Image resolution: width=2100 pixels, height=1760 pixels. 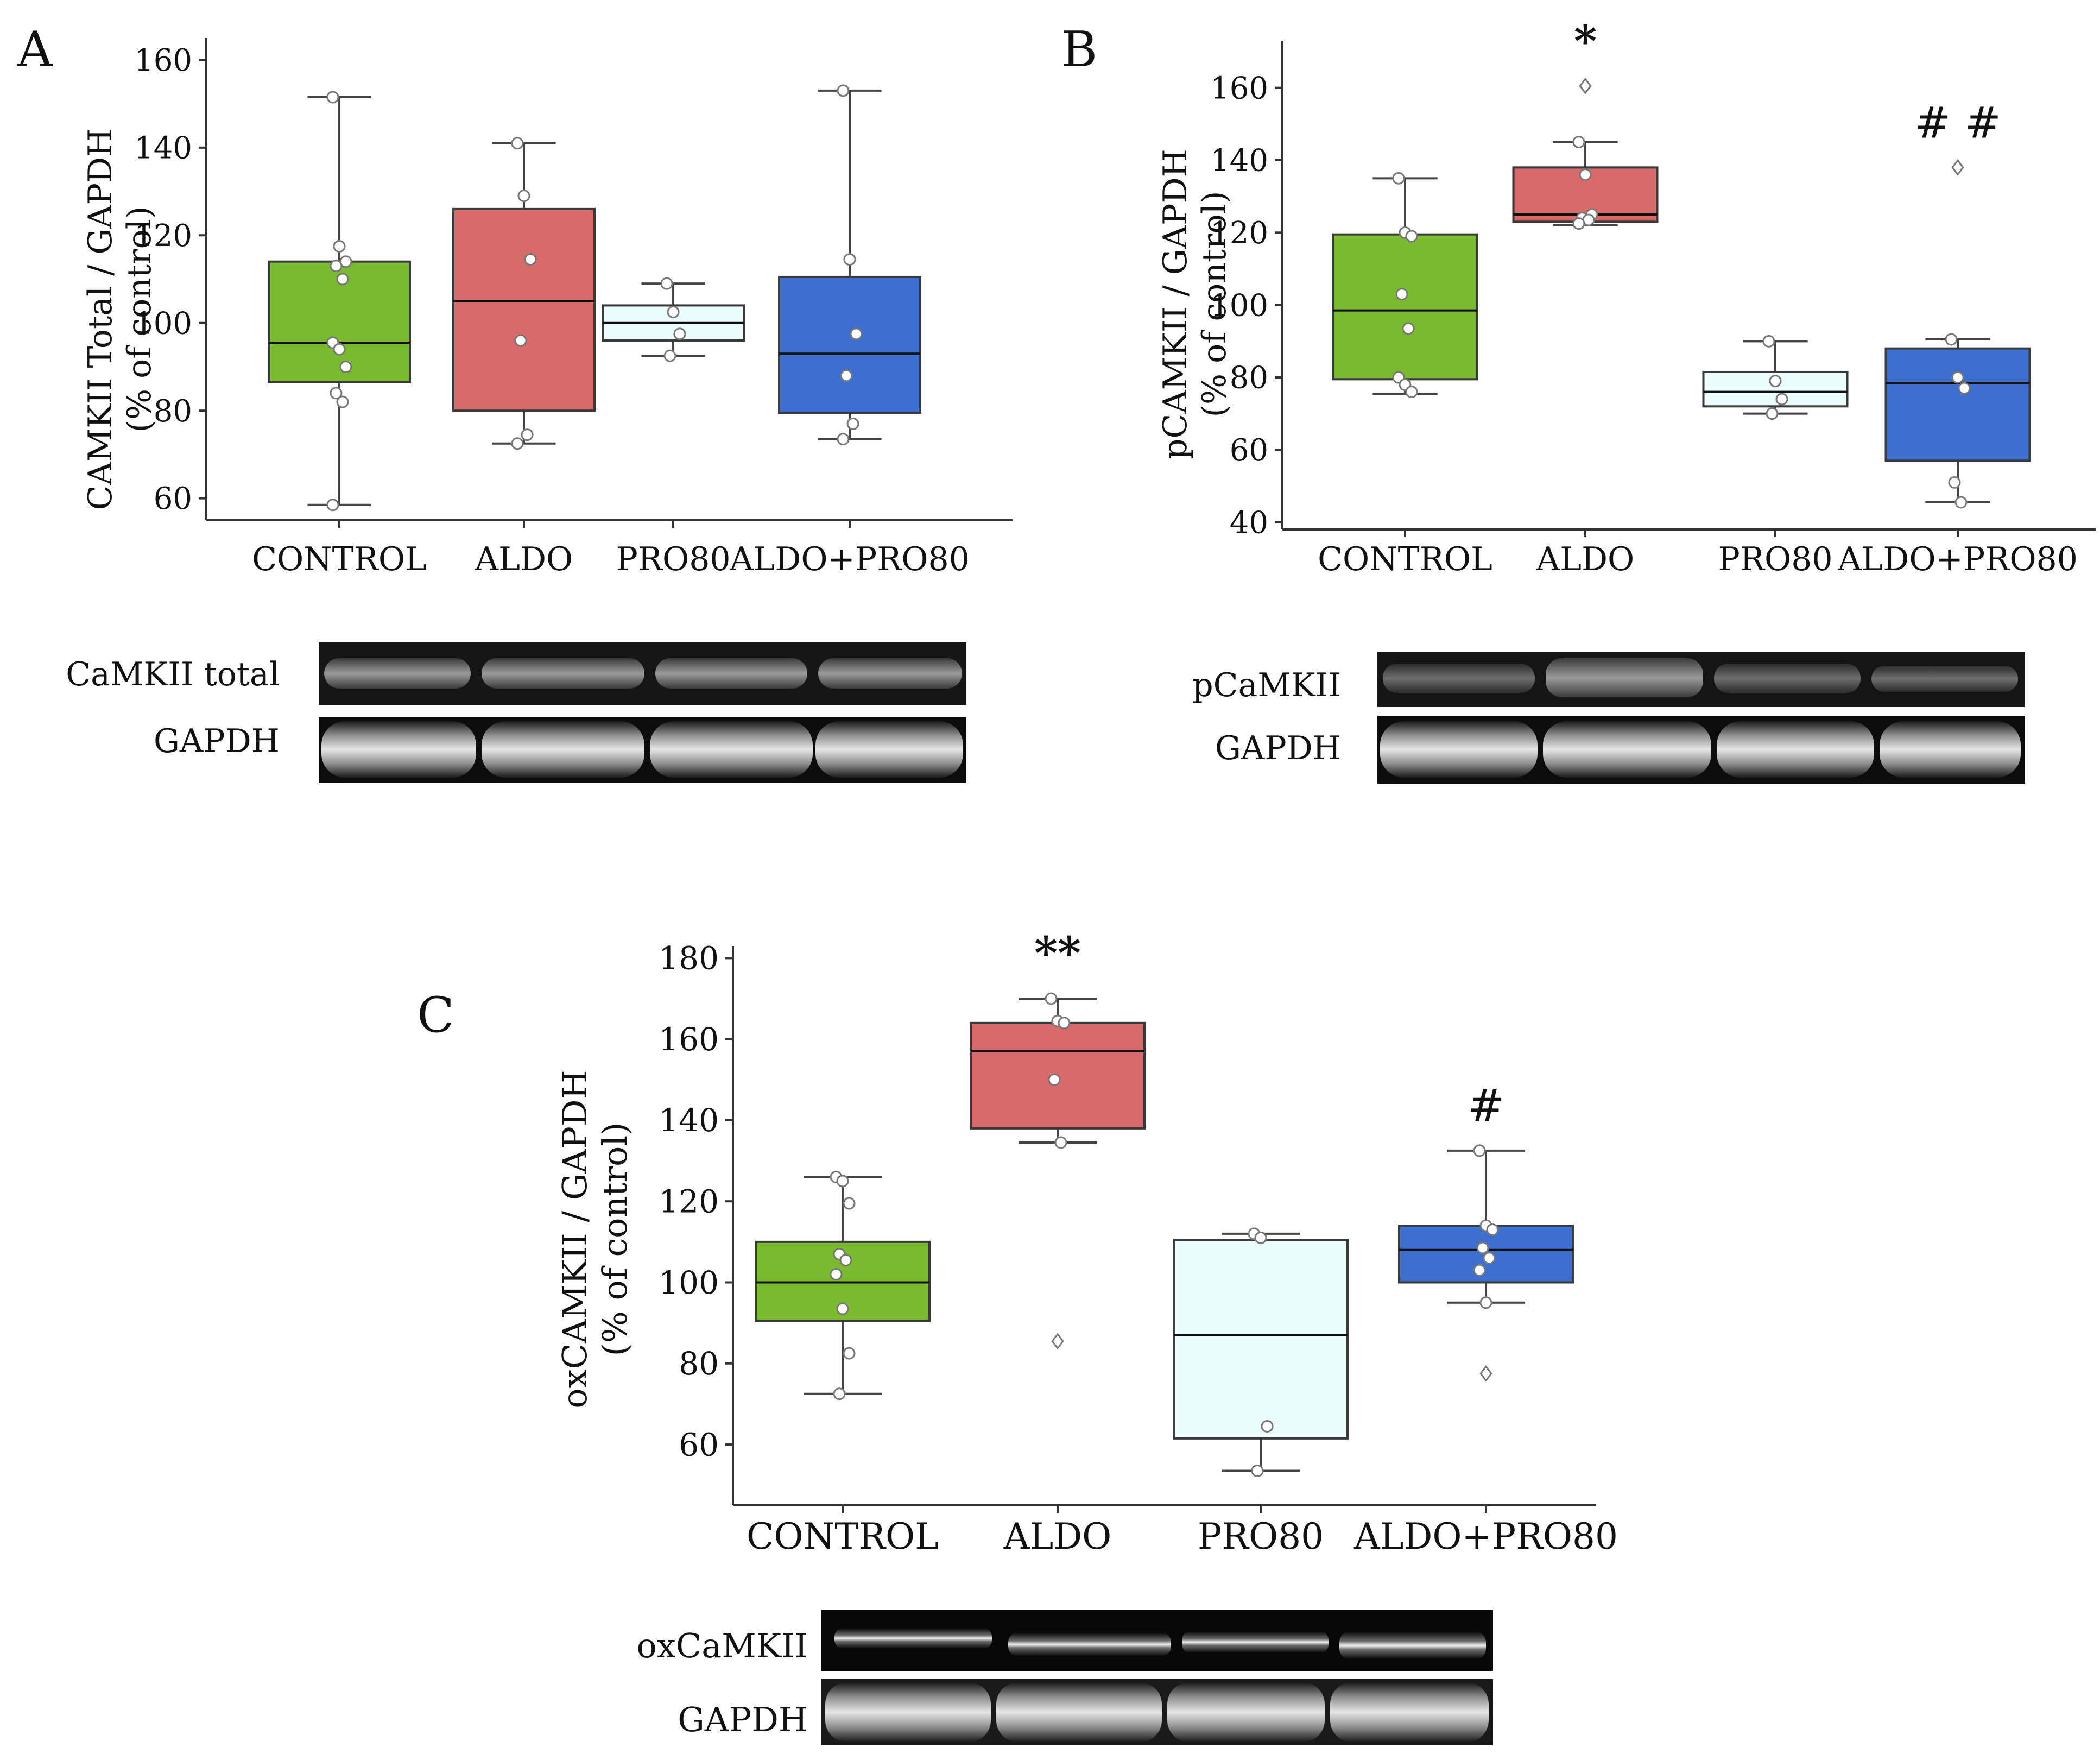 What do you see at coordinates (574, 1239) in the screenshot?
I see `y-axis-label: oxCAMKII / GAPDH` at bounding box center [574, 1239].